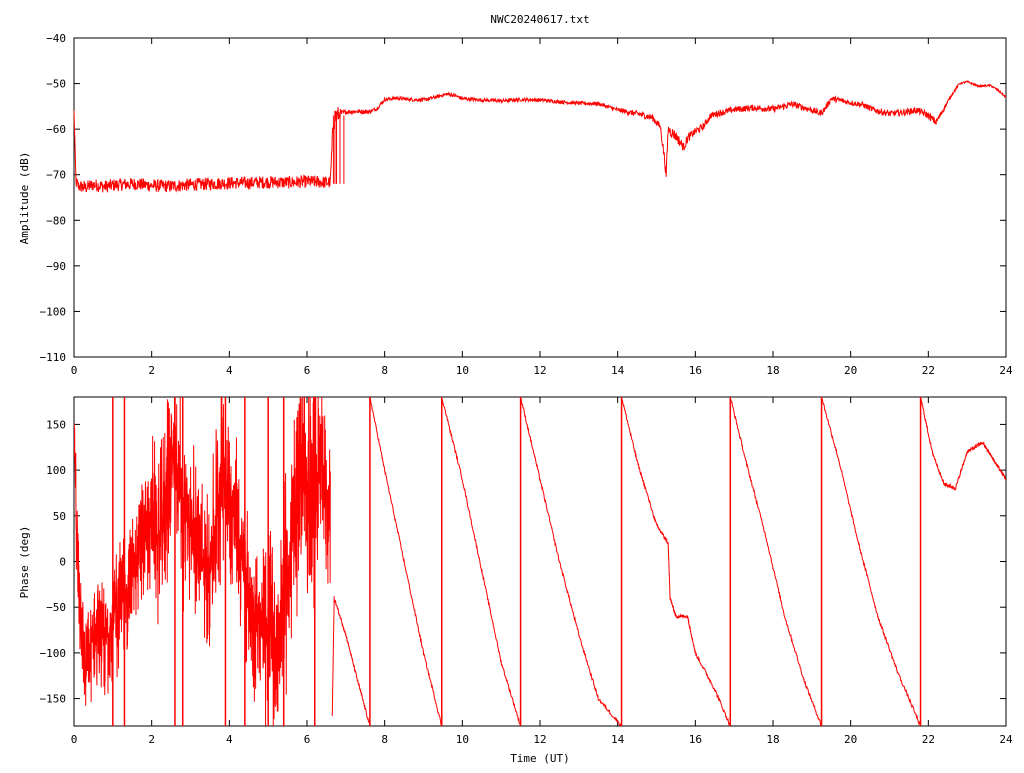  Describe the element at coordinates (772, 739) in the screenshot. I see `phase-x-tick-label: 18` at that location.